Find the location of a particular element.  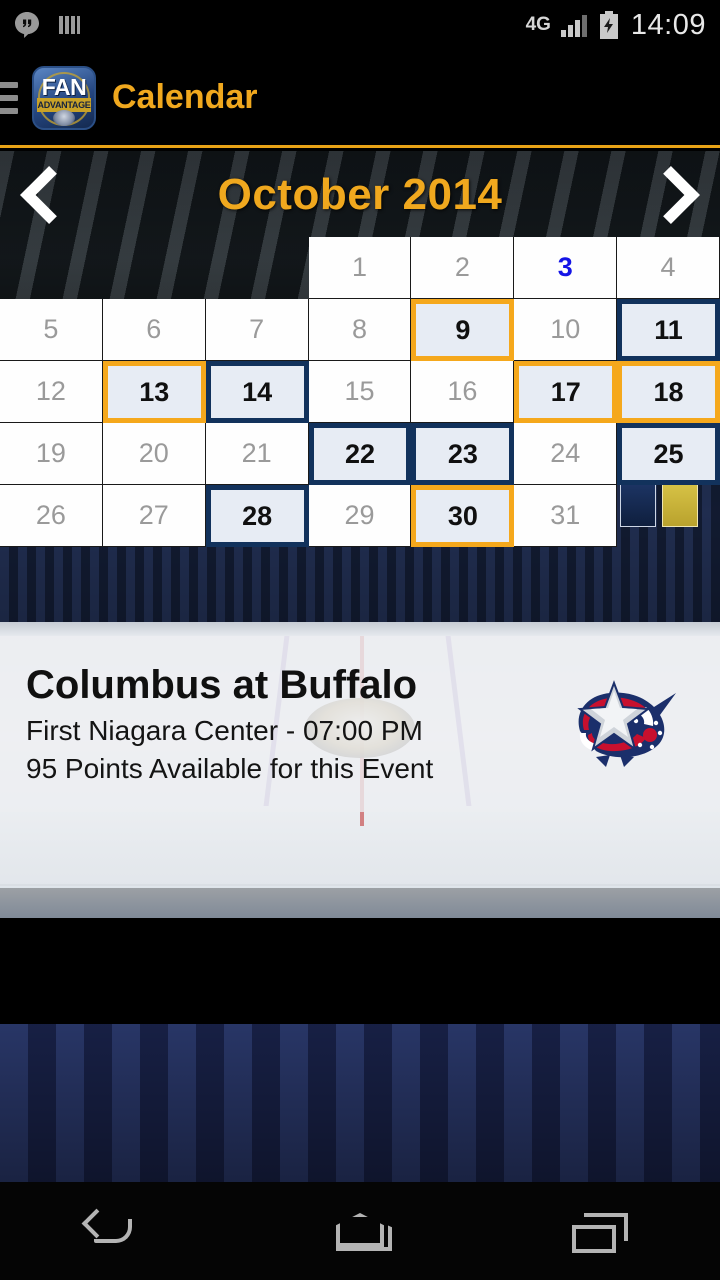

calendar-day-number: 5 is located at coordinates (51, 329).